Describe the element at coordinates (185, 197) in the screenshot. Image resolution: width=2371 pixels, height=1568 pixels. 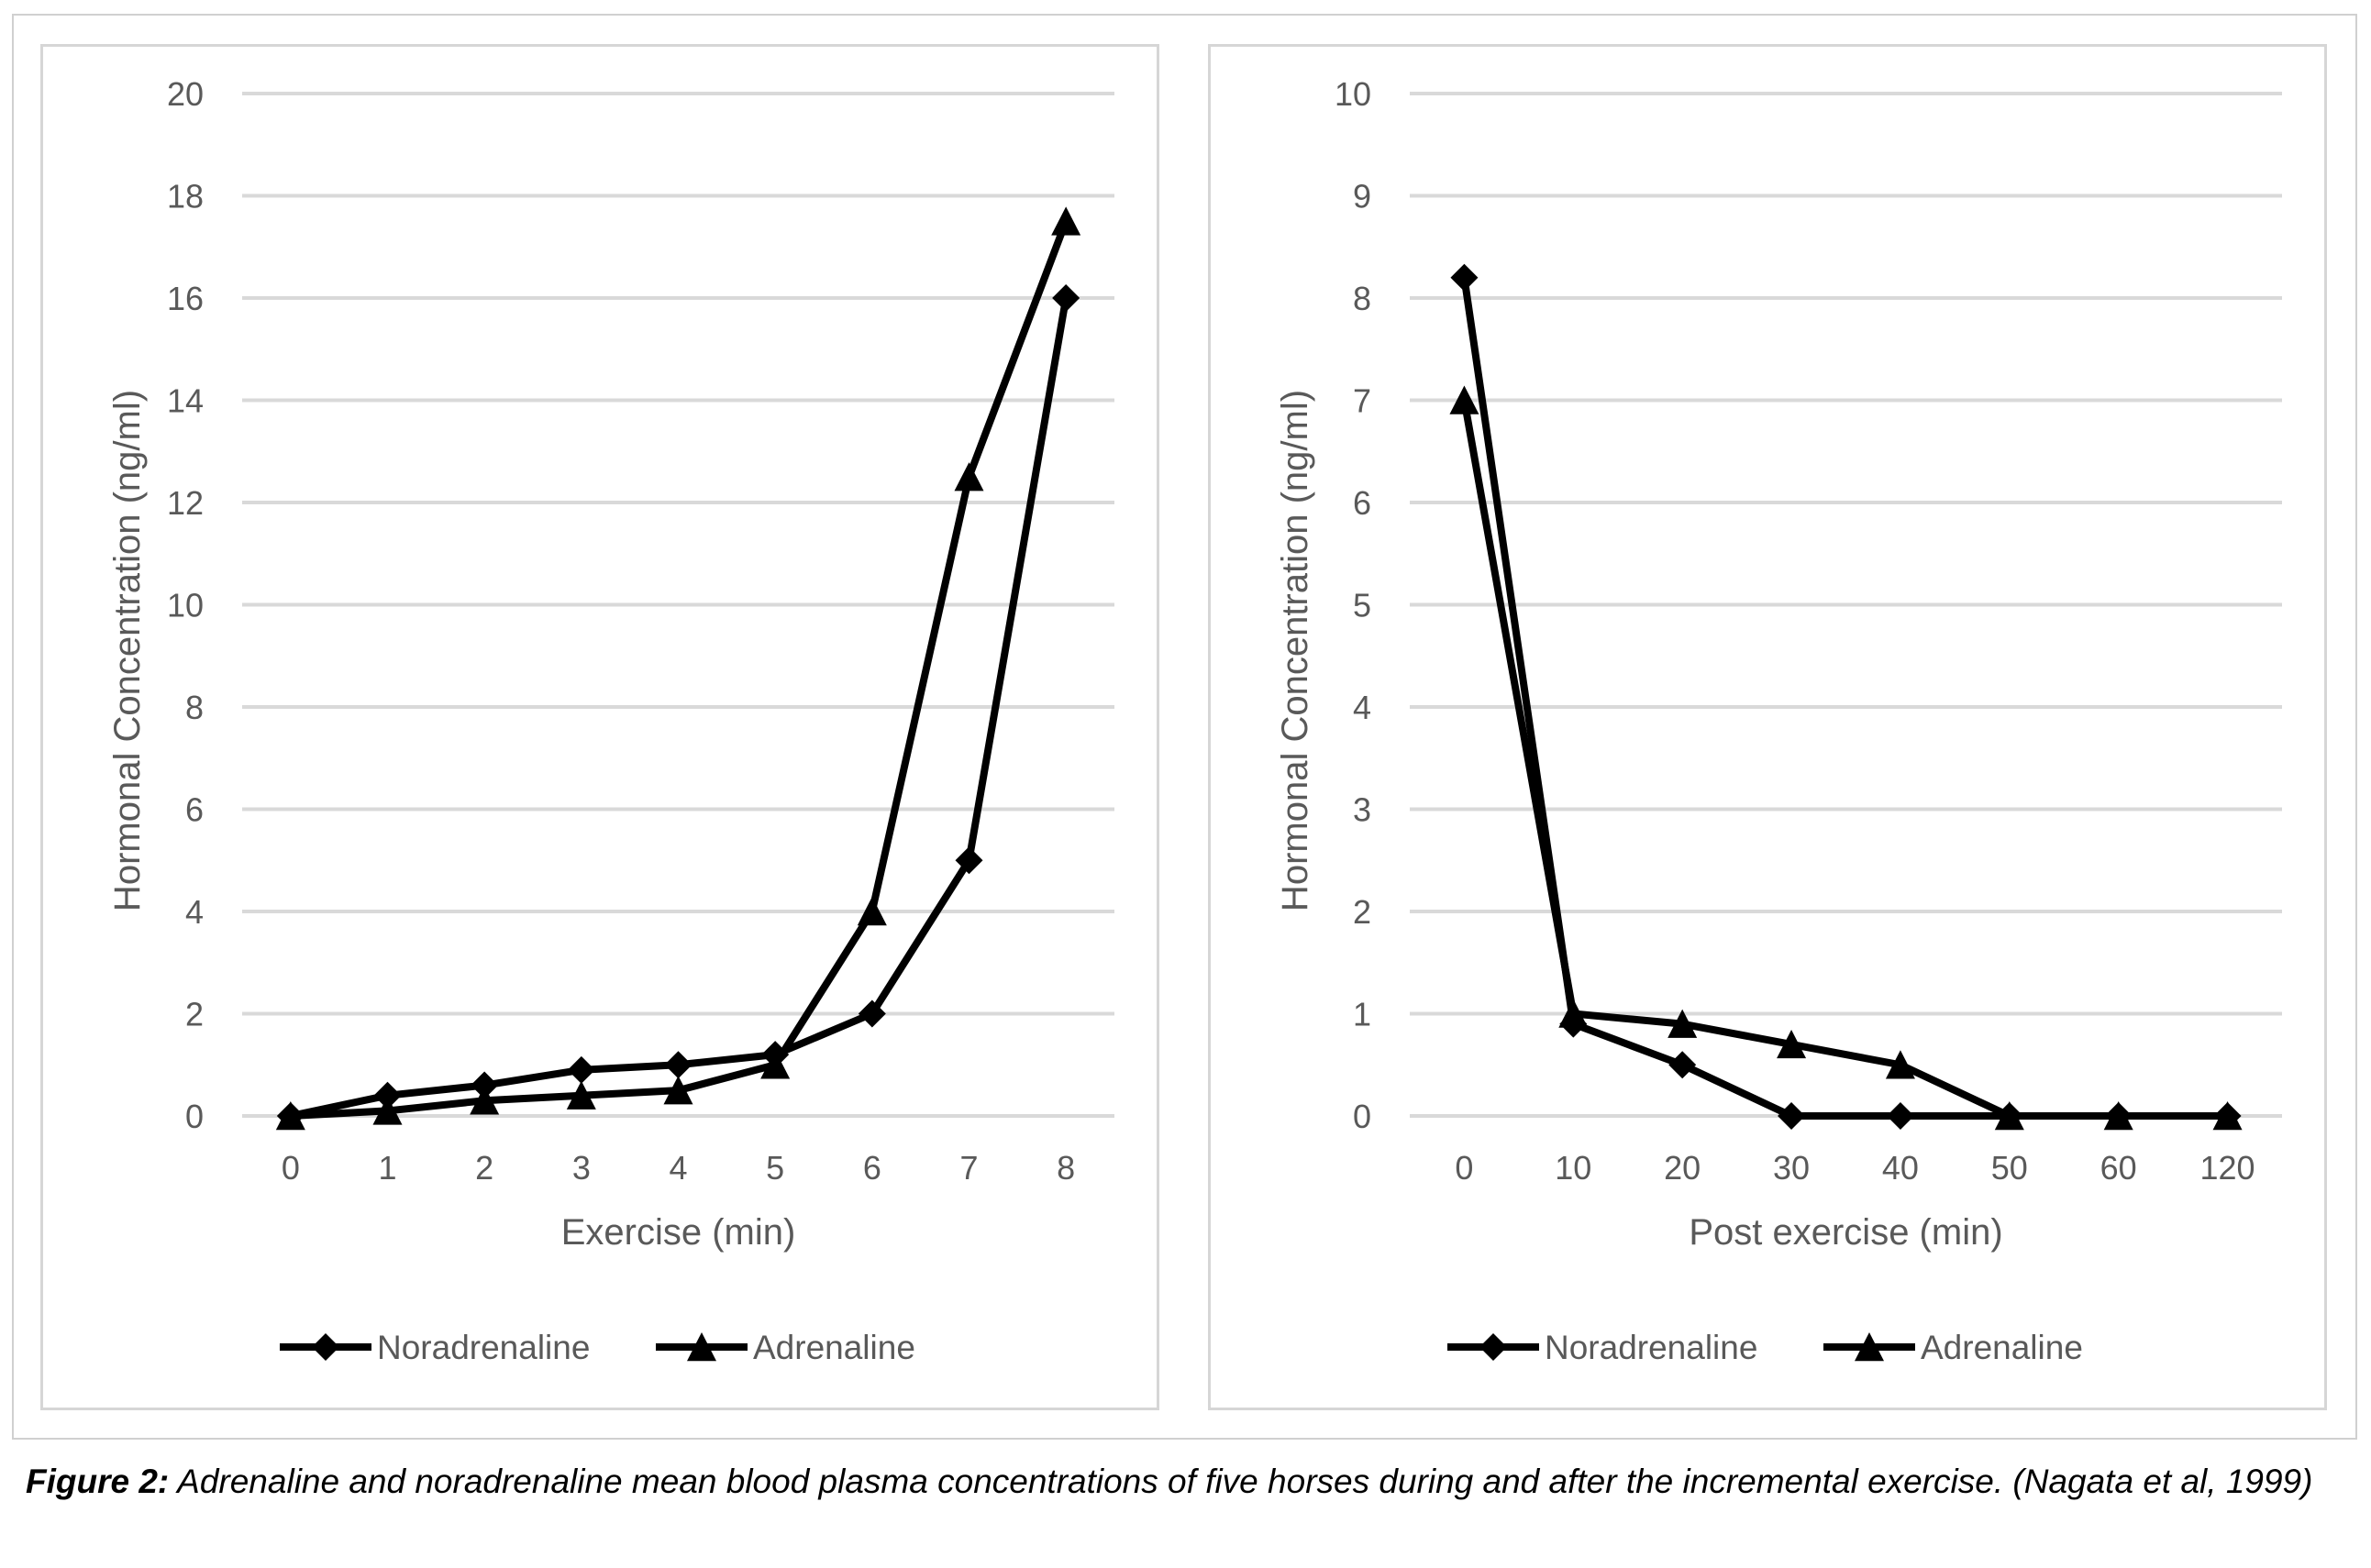
I see `y-tick-label: 18` at that location.